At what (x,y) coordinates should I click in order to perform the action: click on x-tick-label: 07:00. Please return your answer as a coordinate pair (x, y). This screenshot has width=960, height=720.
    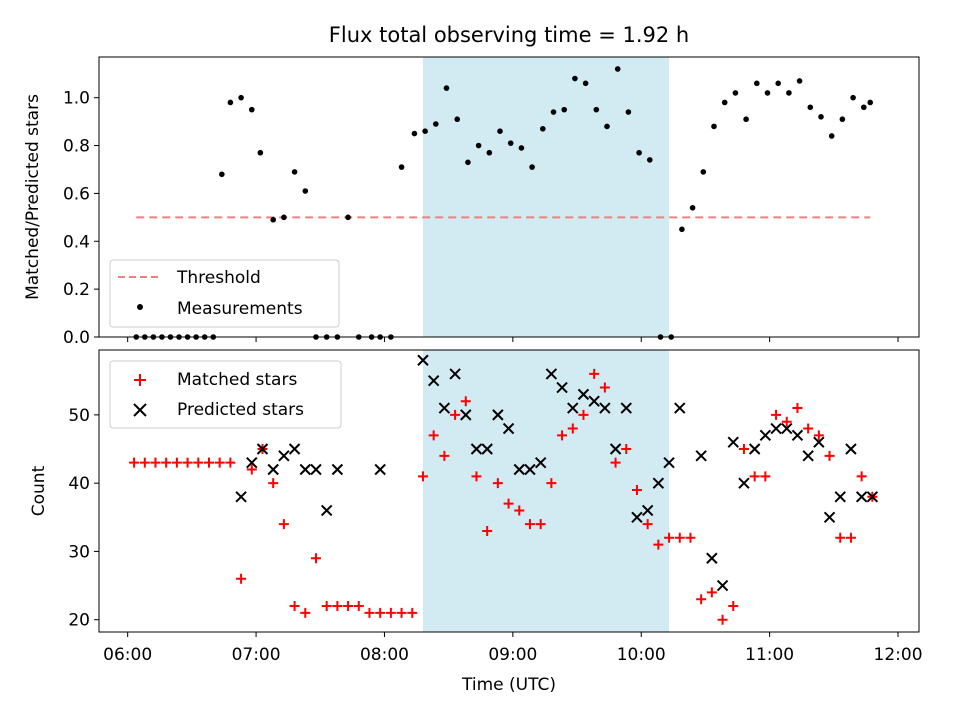
    Looking at the image, I should click on (256, 655).